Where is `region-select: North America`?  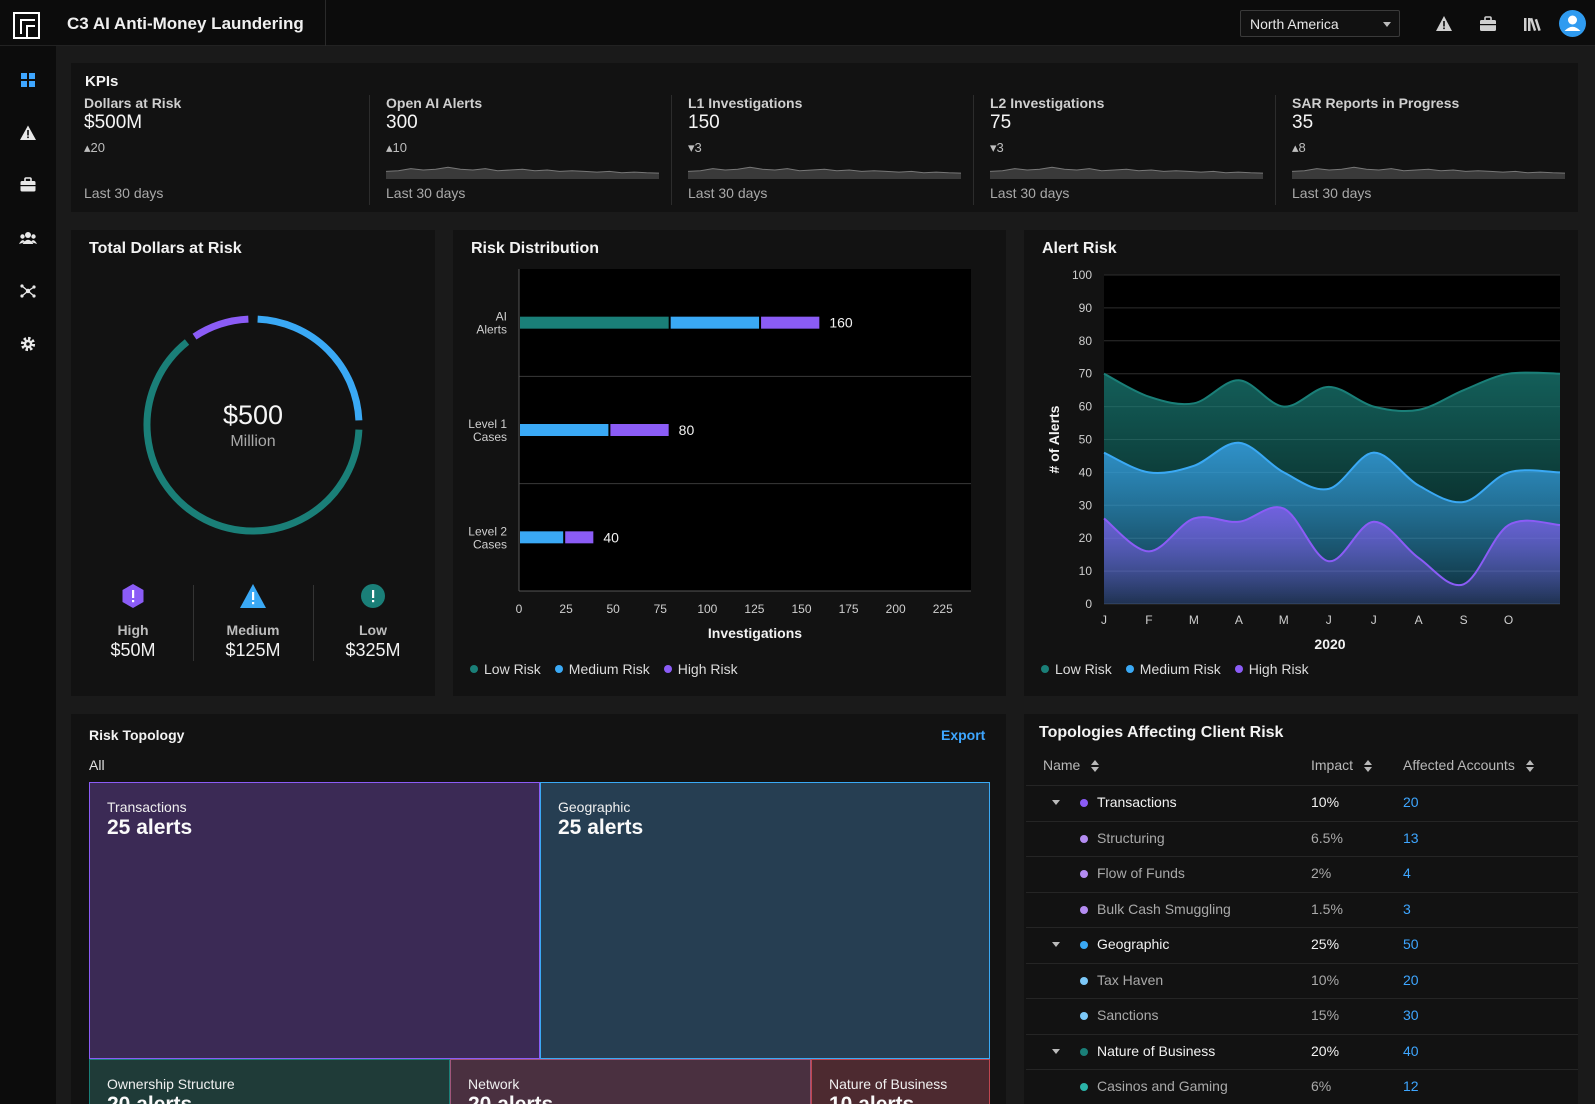
region-select: North America is located at coordinates (1320, 23).